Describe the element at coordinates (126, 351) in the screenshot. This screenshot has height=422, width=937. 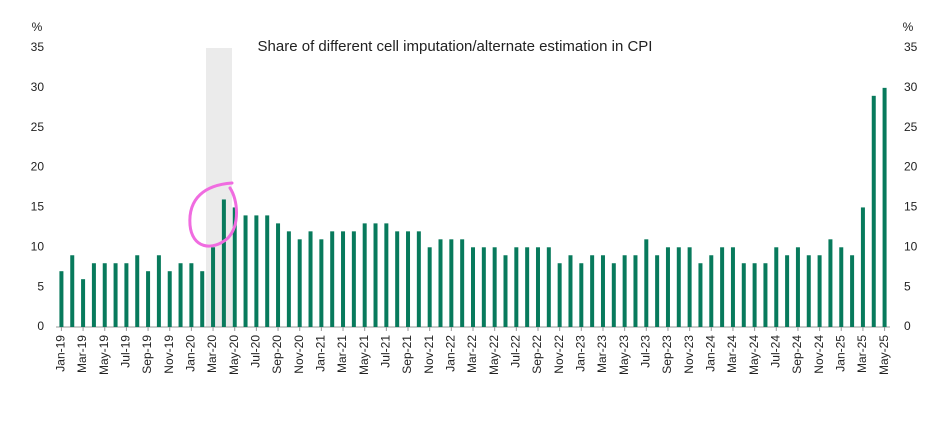
I see `x-tick-label: Jul-19` at that location.